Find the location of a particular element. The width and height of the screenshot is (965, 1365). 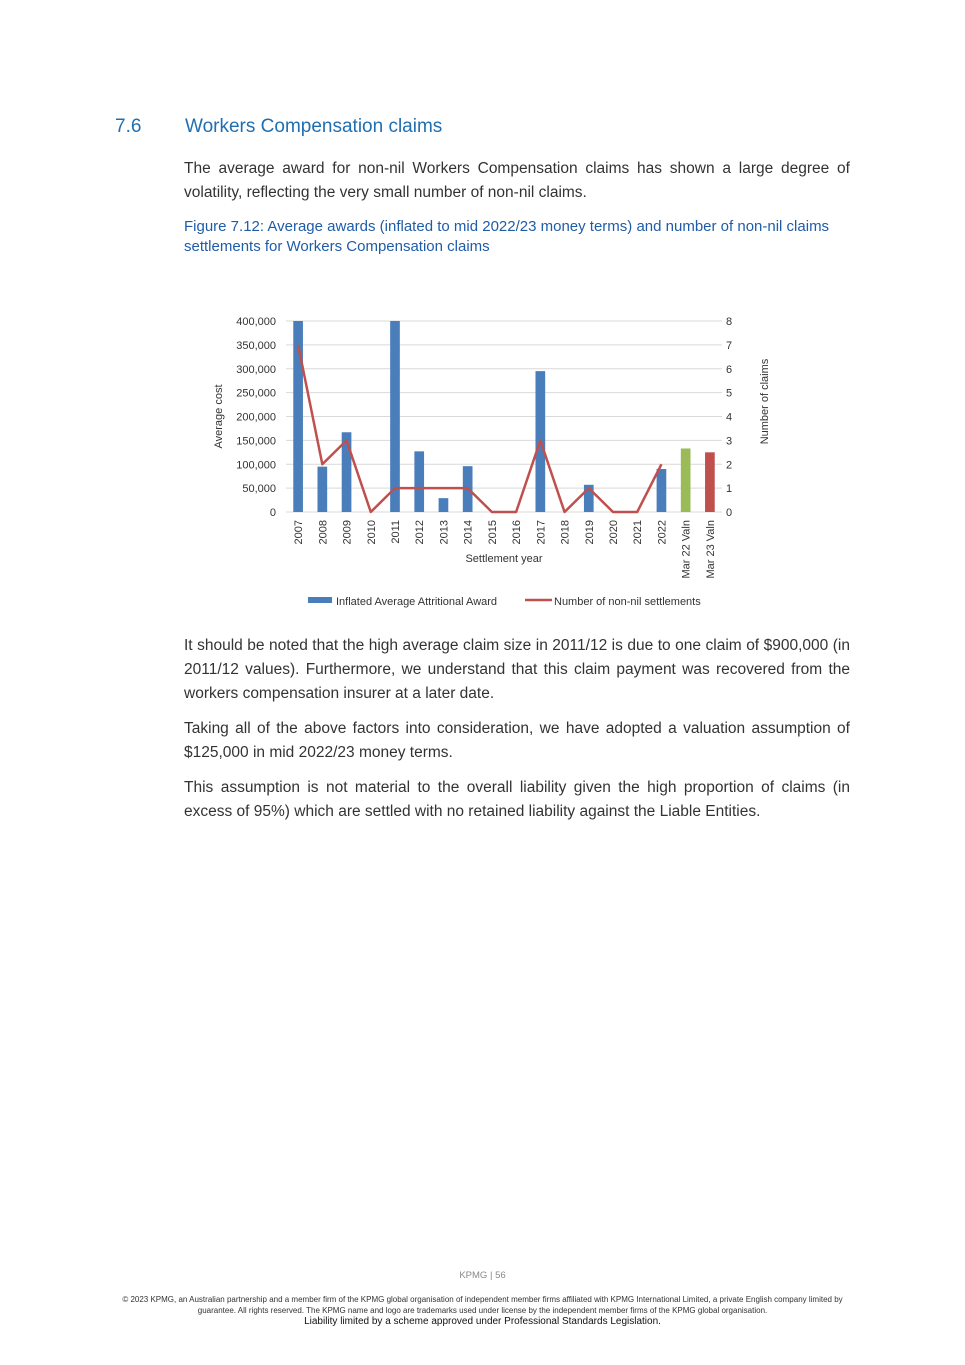

x-tick-label: 2018 is located at coordinates (566, 532).